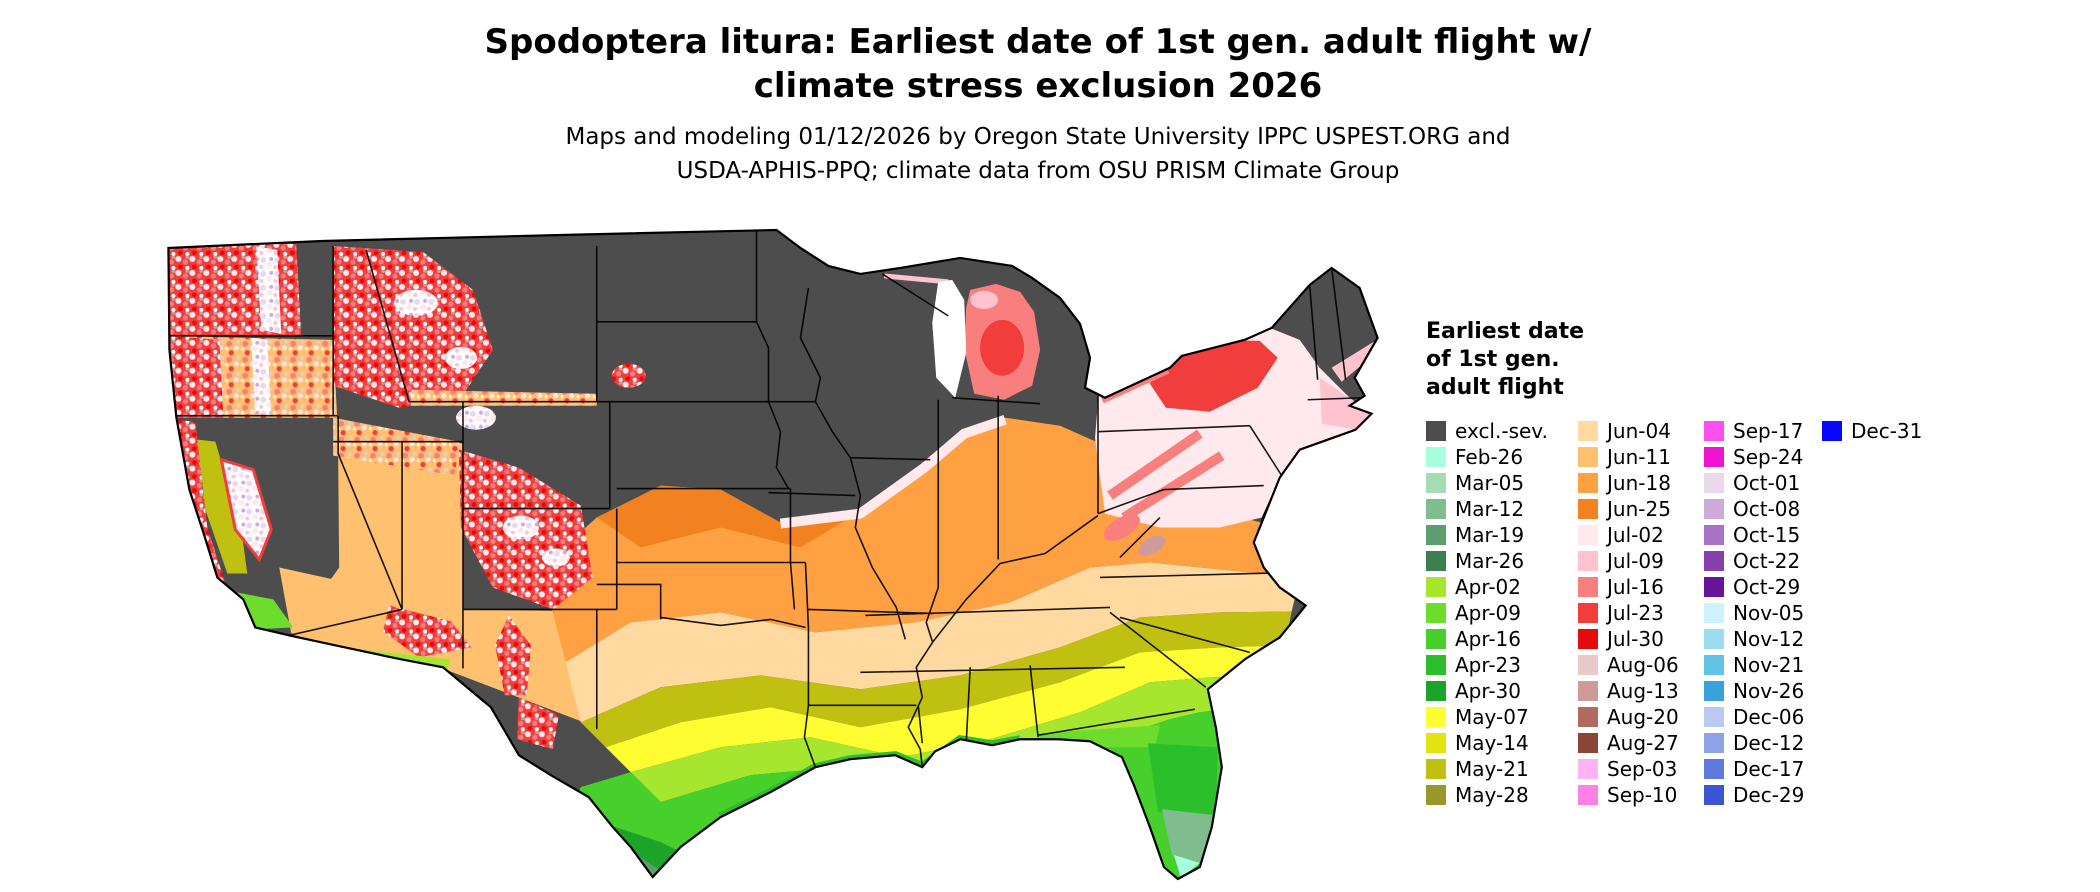 The height and width of the screenshot is (892, 2100). I want to click on map-region-virginia-ridge, so click(1152, 545).